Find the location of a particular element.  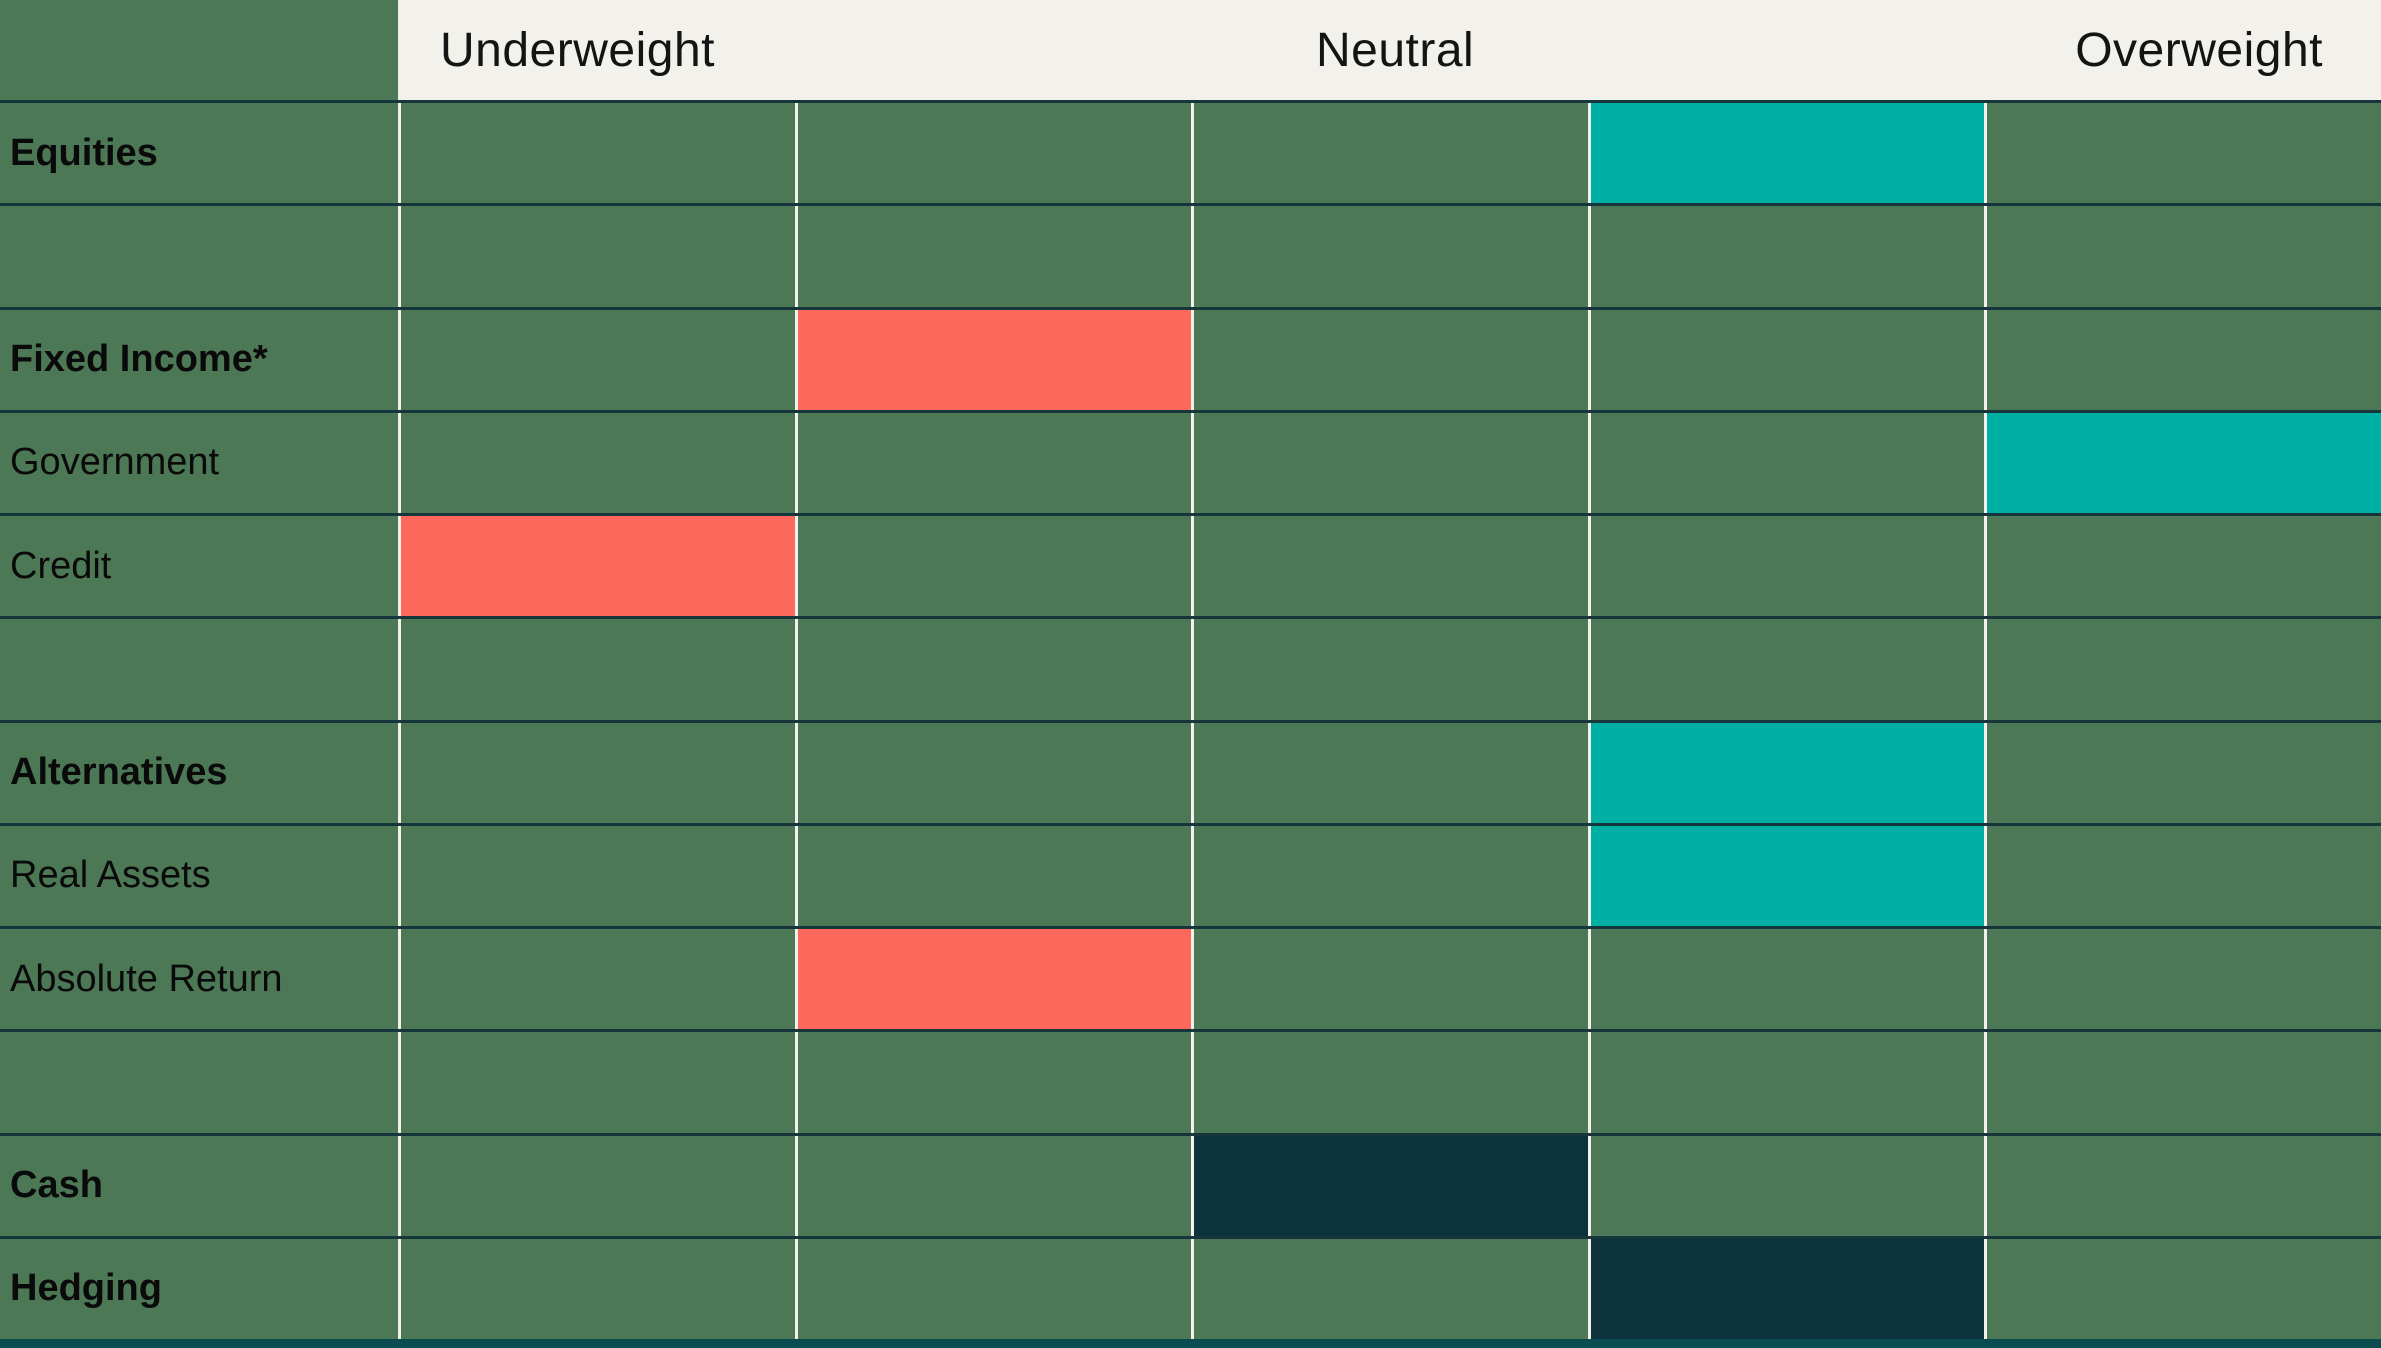

table-row: Real Assets is located at coordinates (1190, 874).